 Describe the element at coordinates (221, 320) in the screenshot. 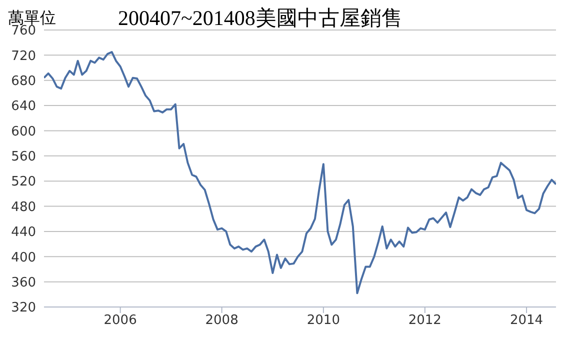

I see `x-tick-label: 2008` at that location.